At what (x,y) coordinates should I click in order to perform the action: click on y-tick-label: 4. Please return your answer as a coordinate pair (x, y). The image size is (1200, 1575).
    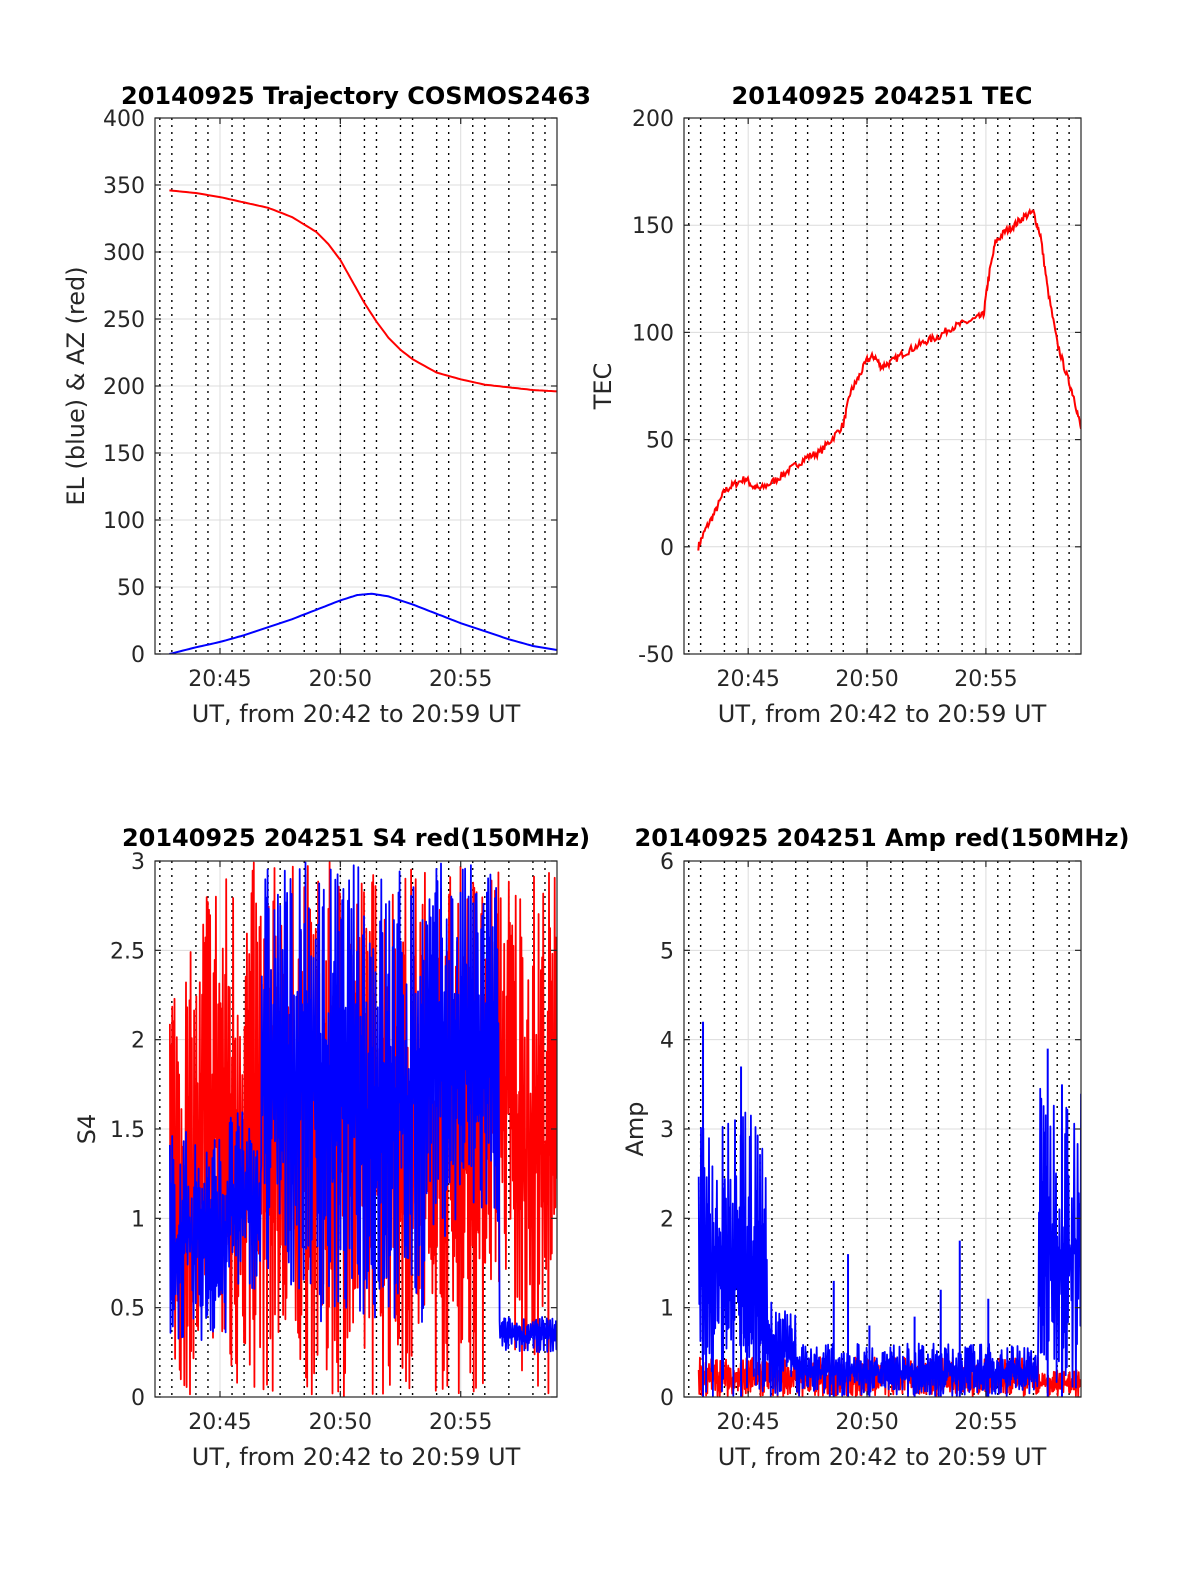
    Looking at the image, I should click on (667, 1041).